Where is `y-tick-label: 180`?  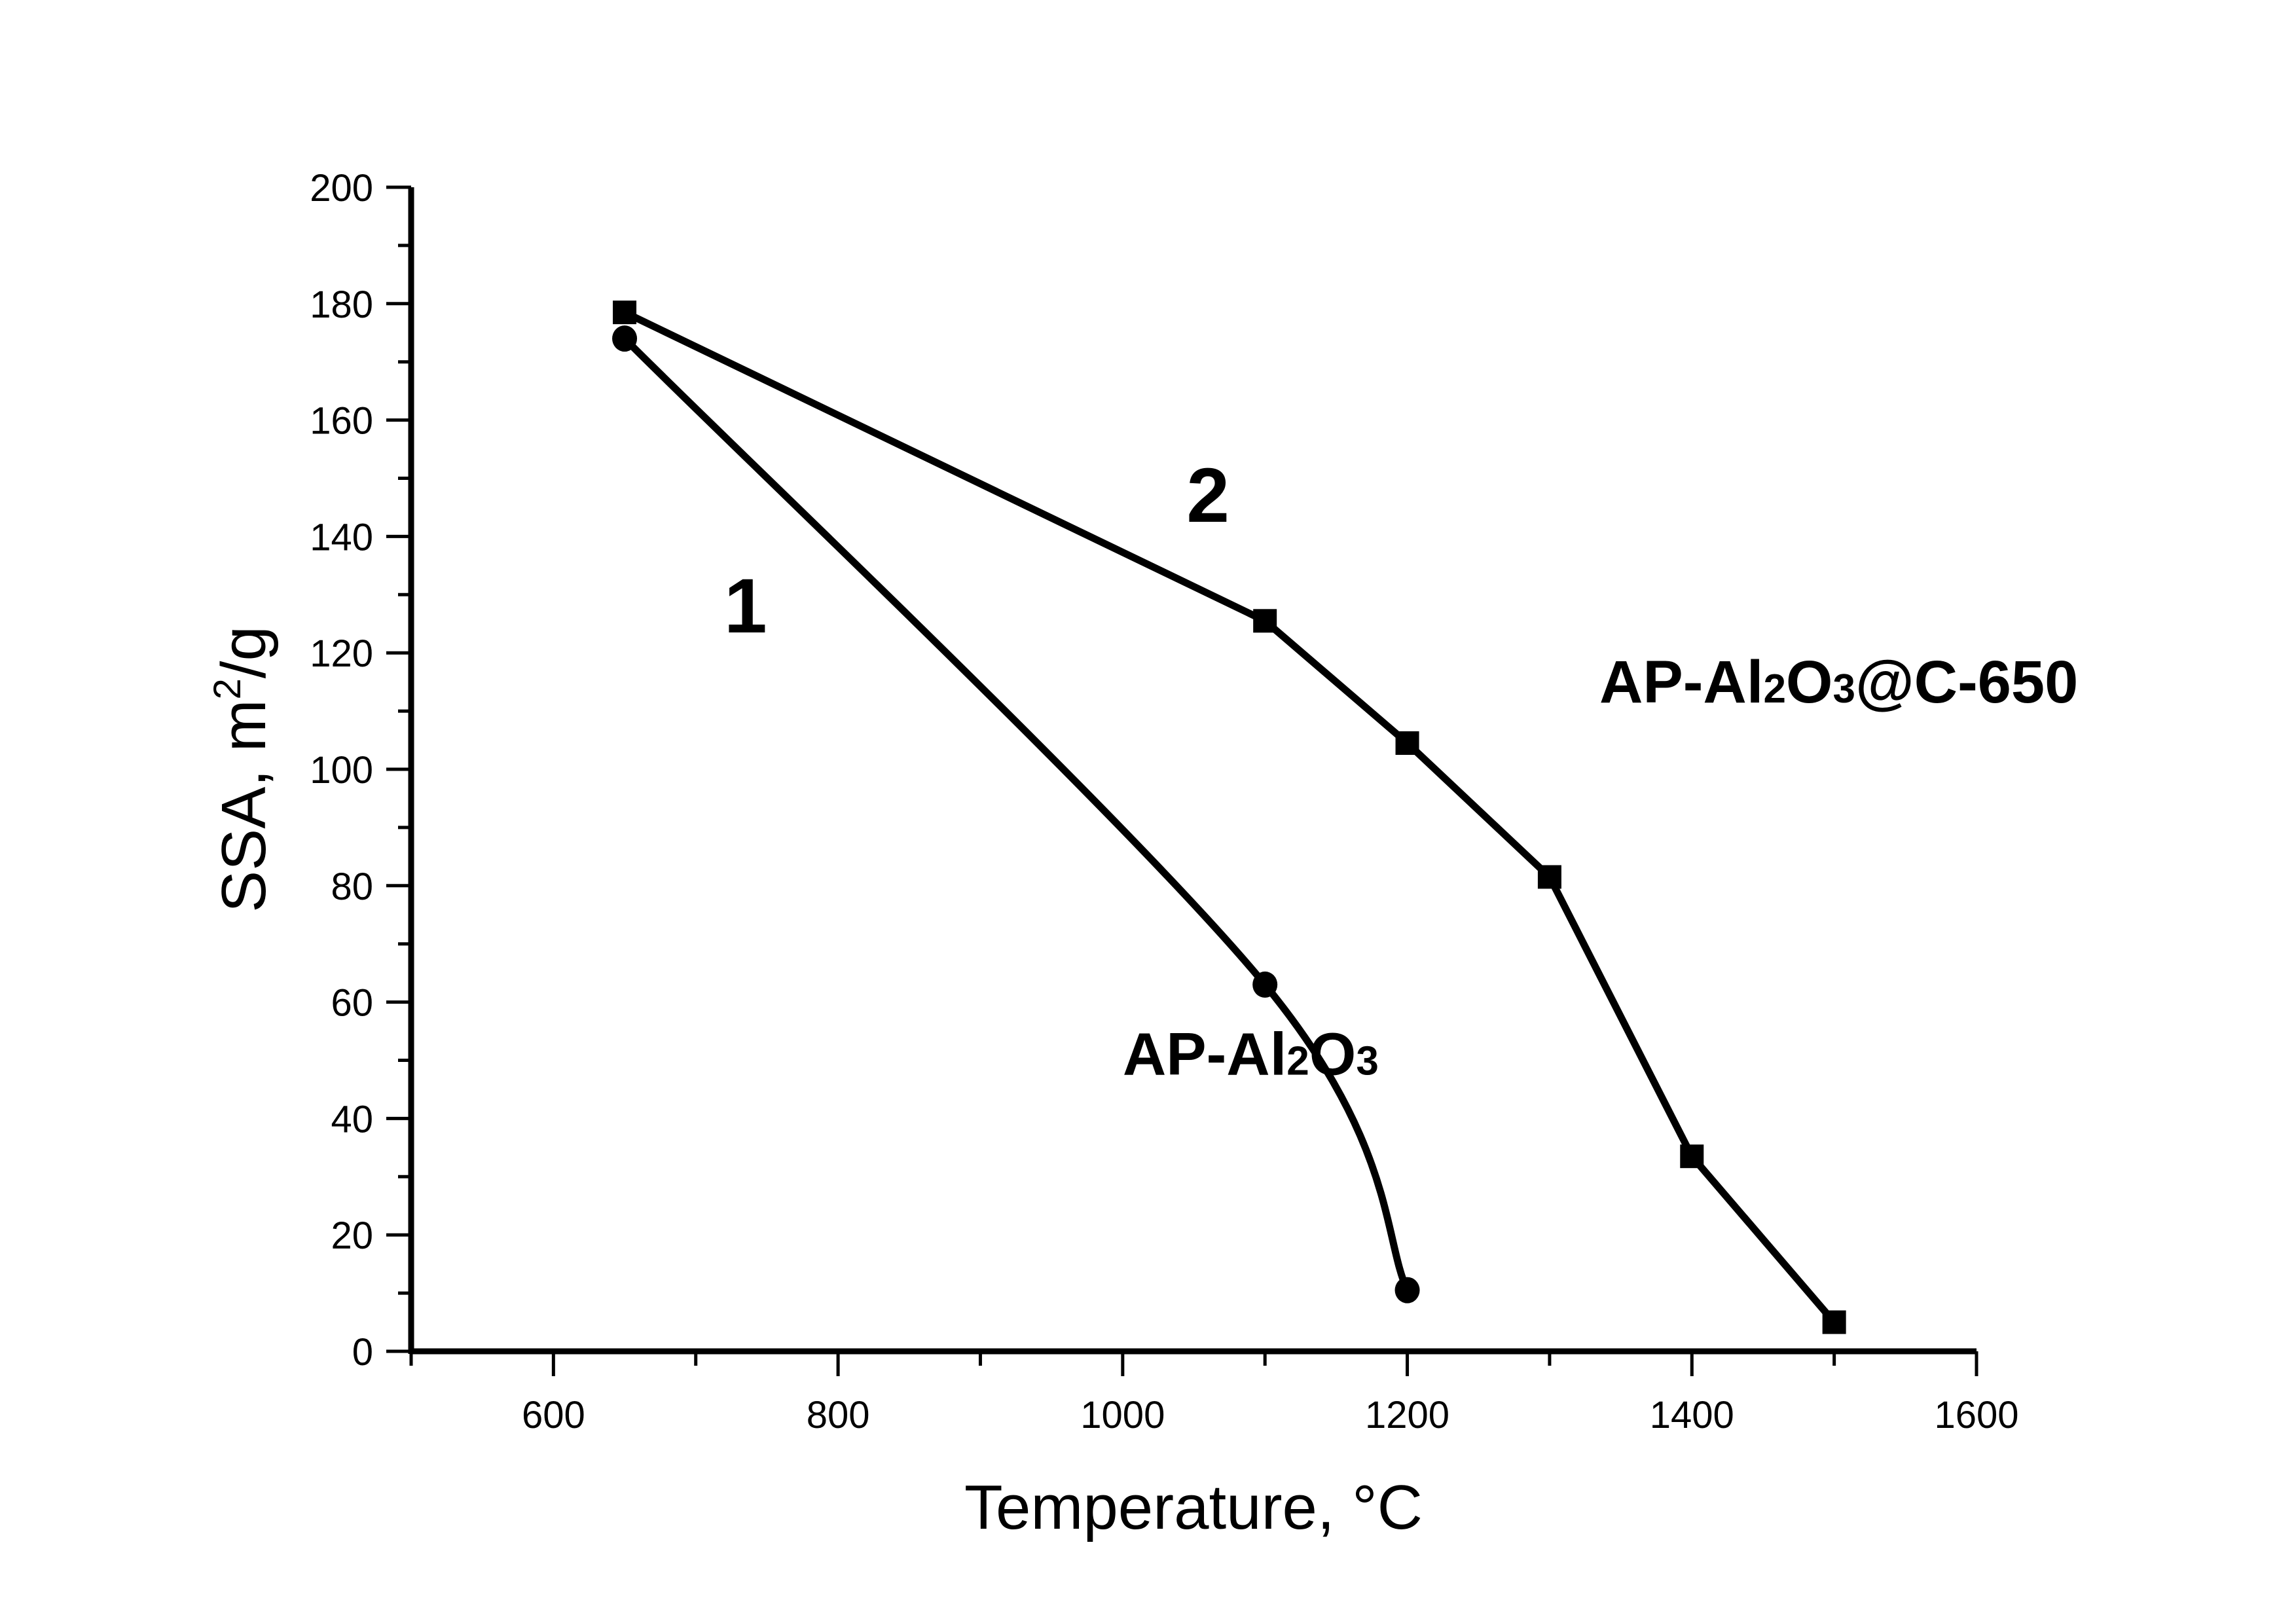 y-tick-label: 180 is located at coordinates (341, 304).